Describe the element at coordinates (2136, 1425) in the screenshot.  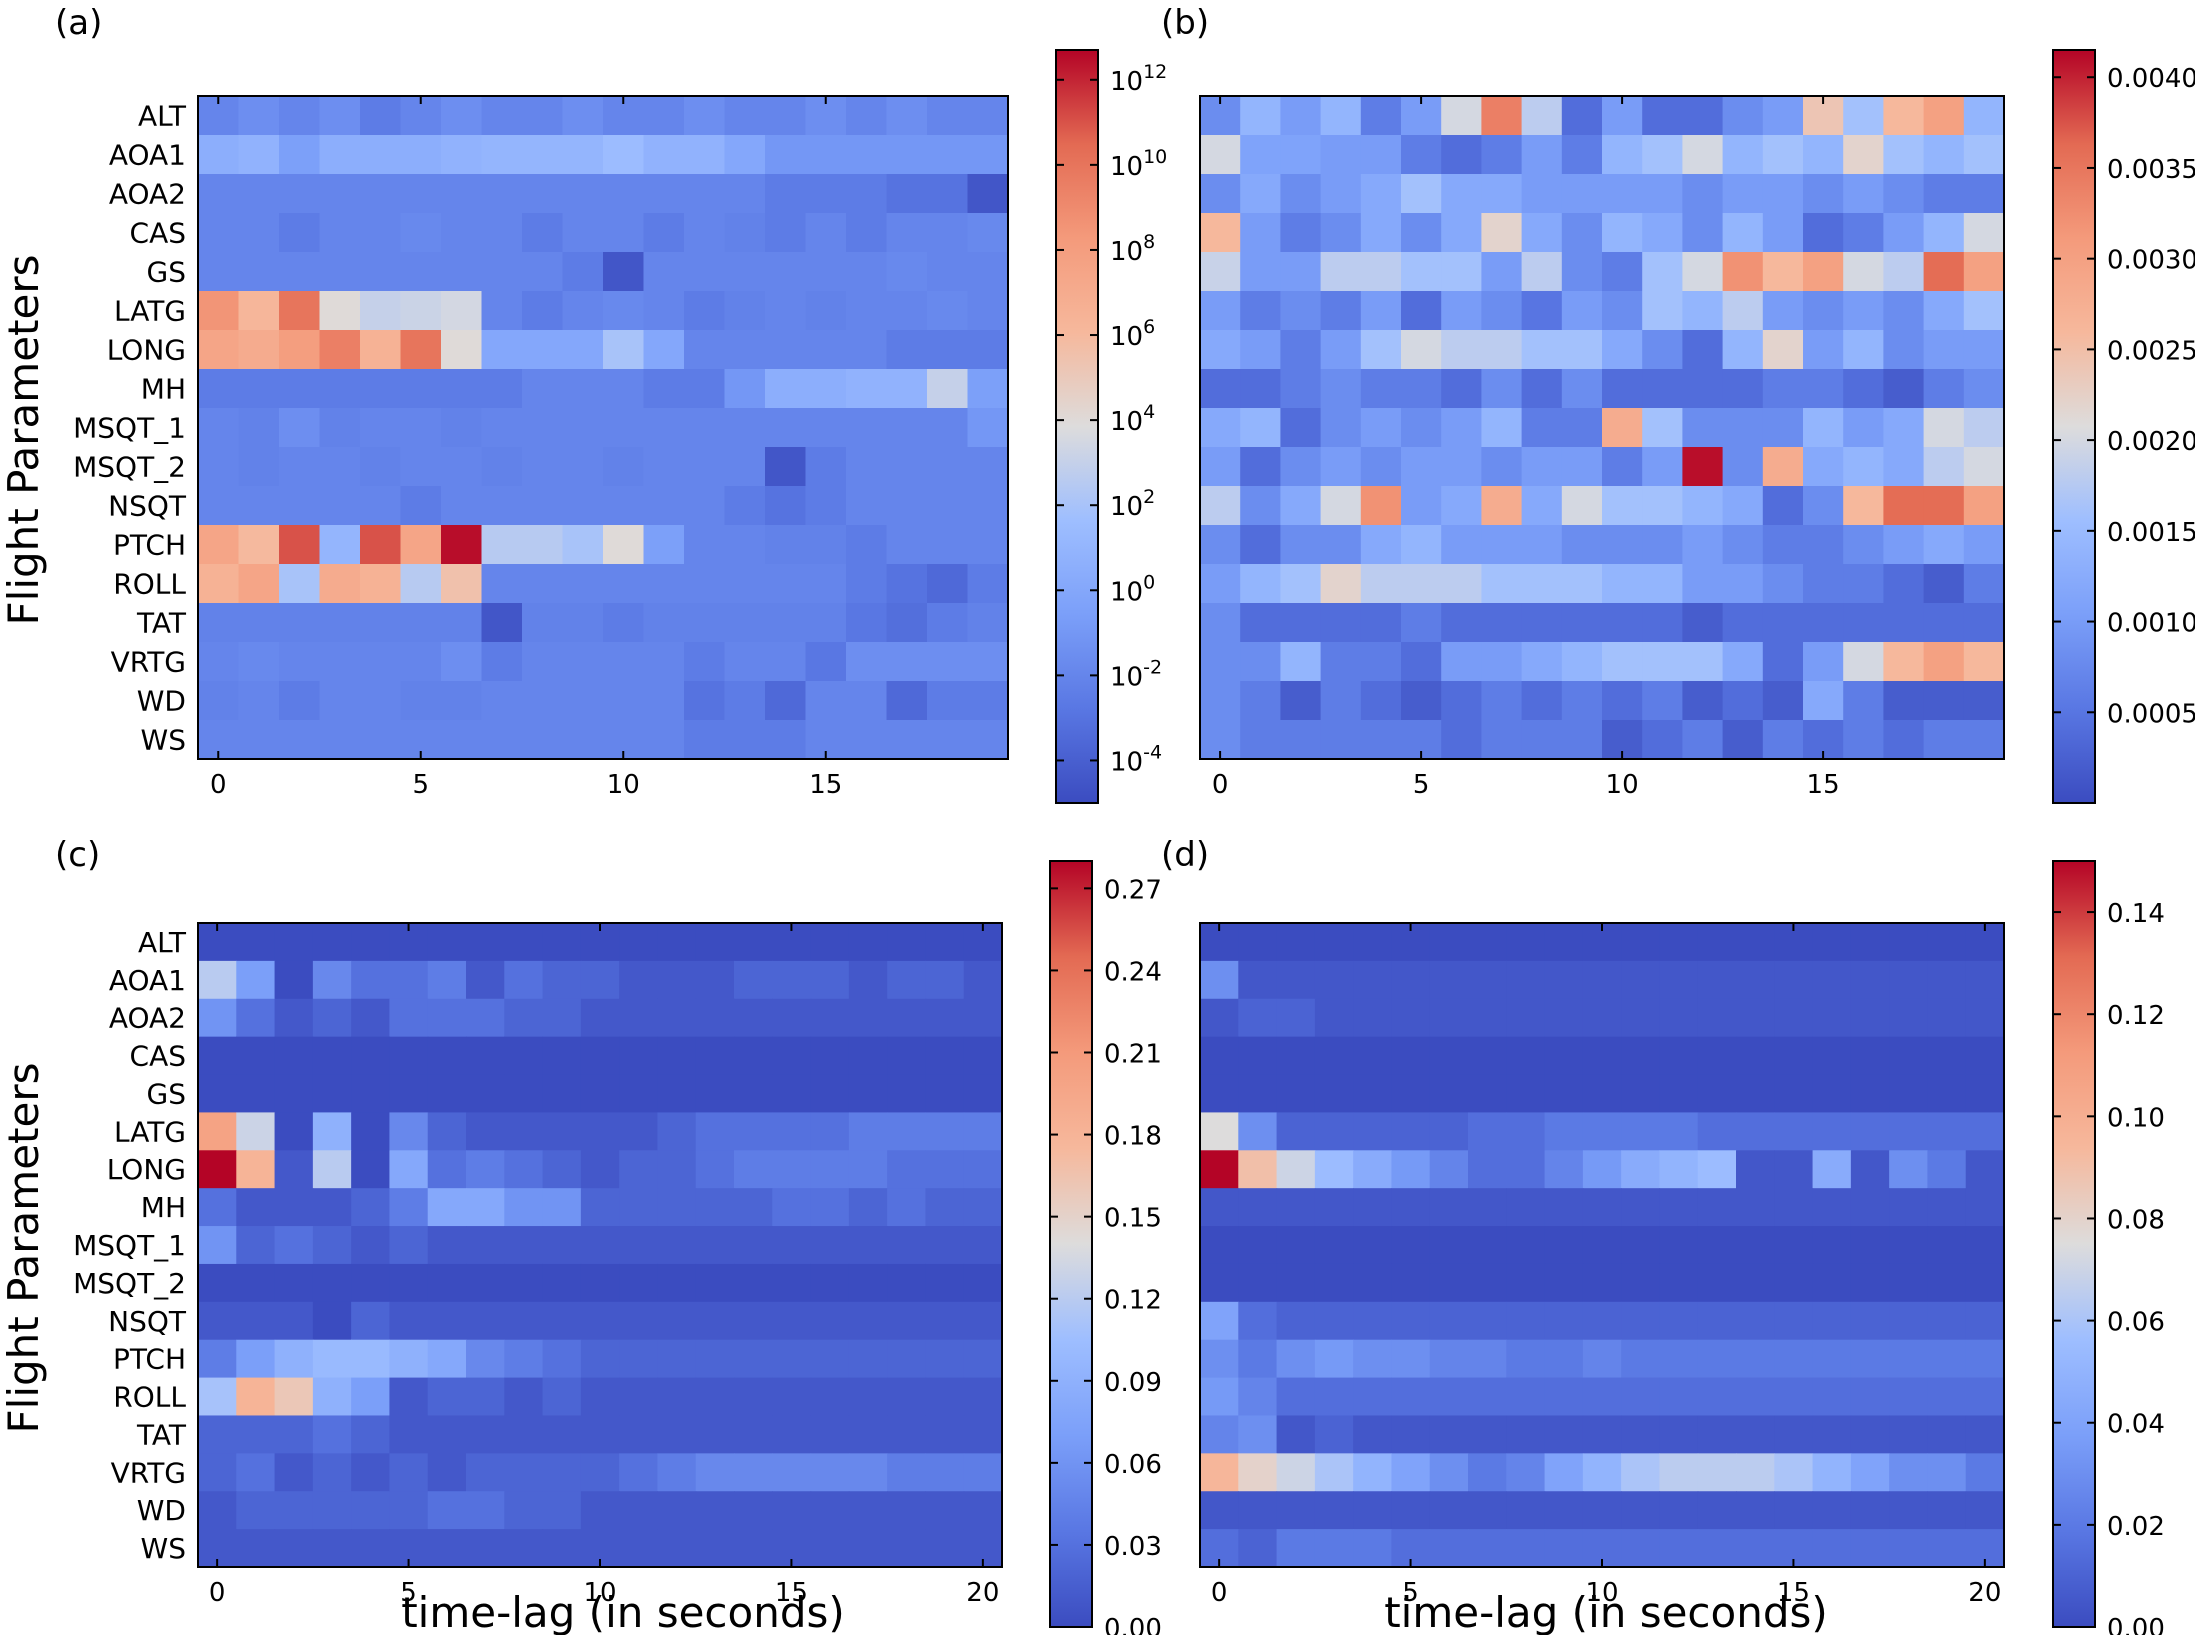
I see `colorbar-tick-label: 0.04` at that location.